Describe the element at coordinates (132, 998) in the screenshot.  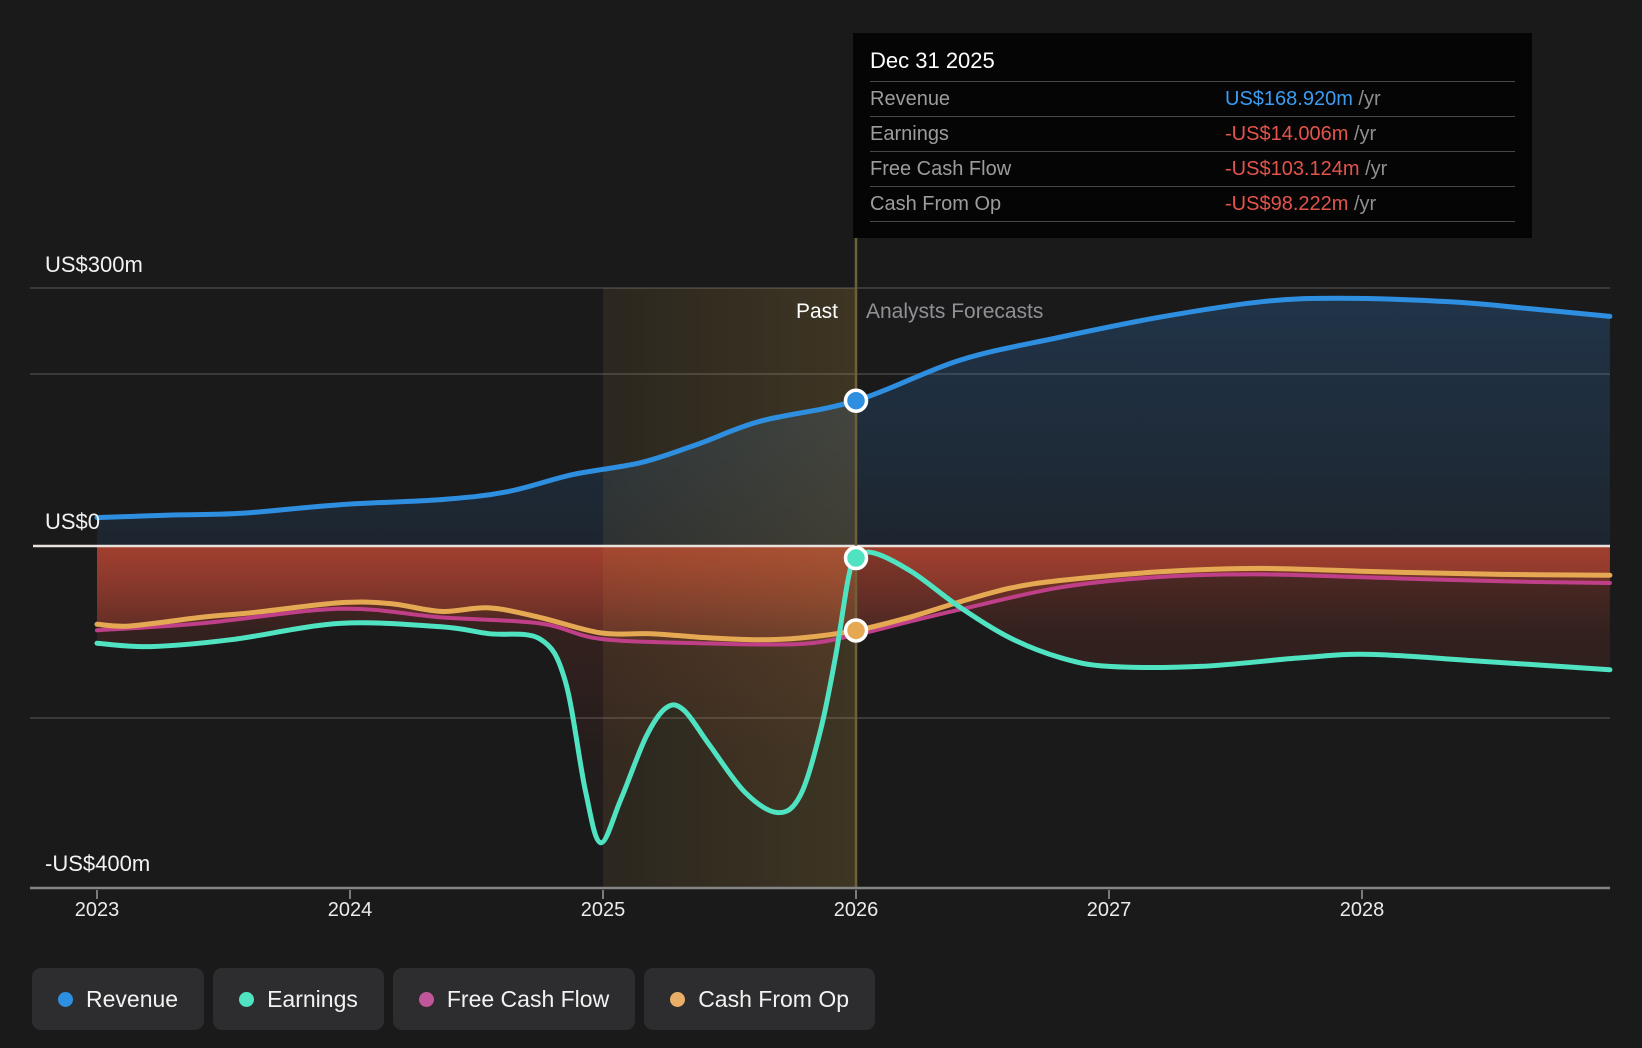
I see `legend-item-label: Revenue` at that location.